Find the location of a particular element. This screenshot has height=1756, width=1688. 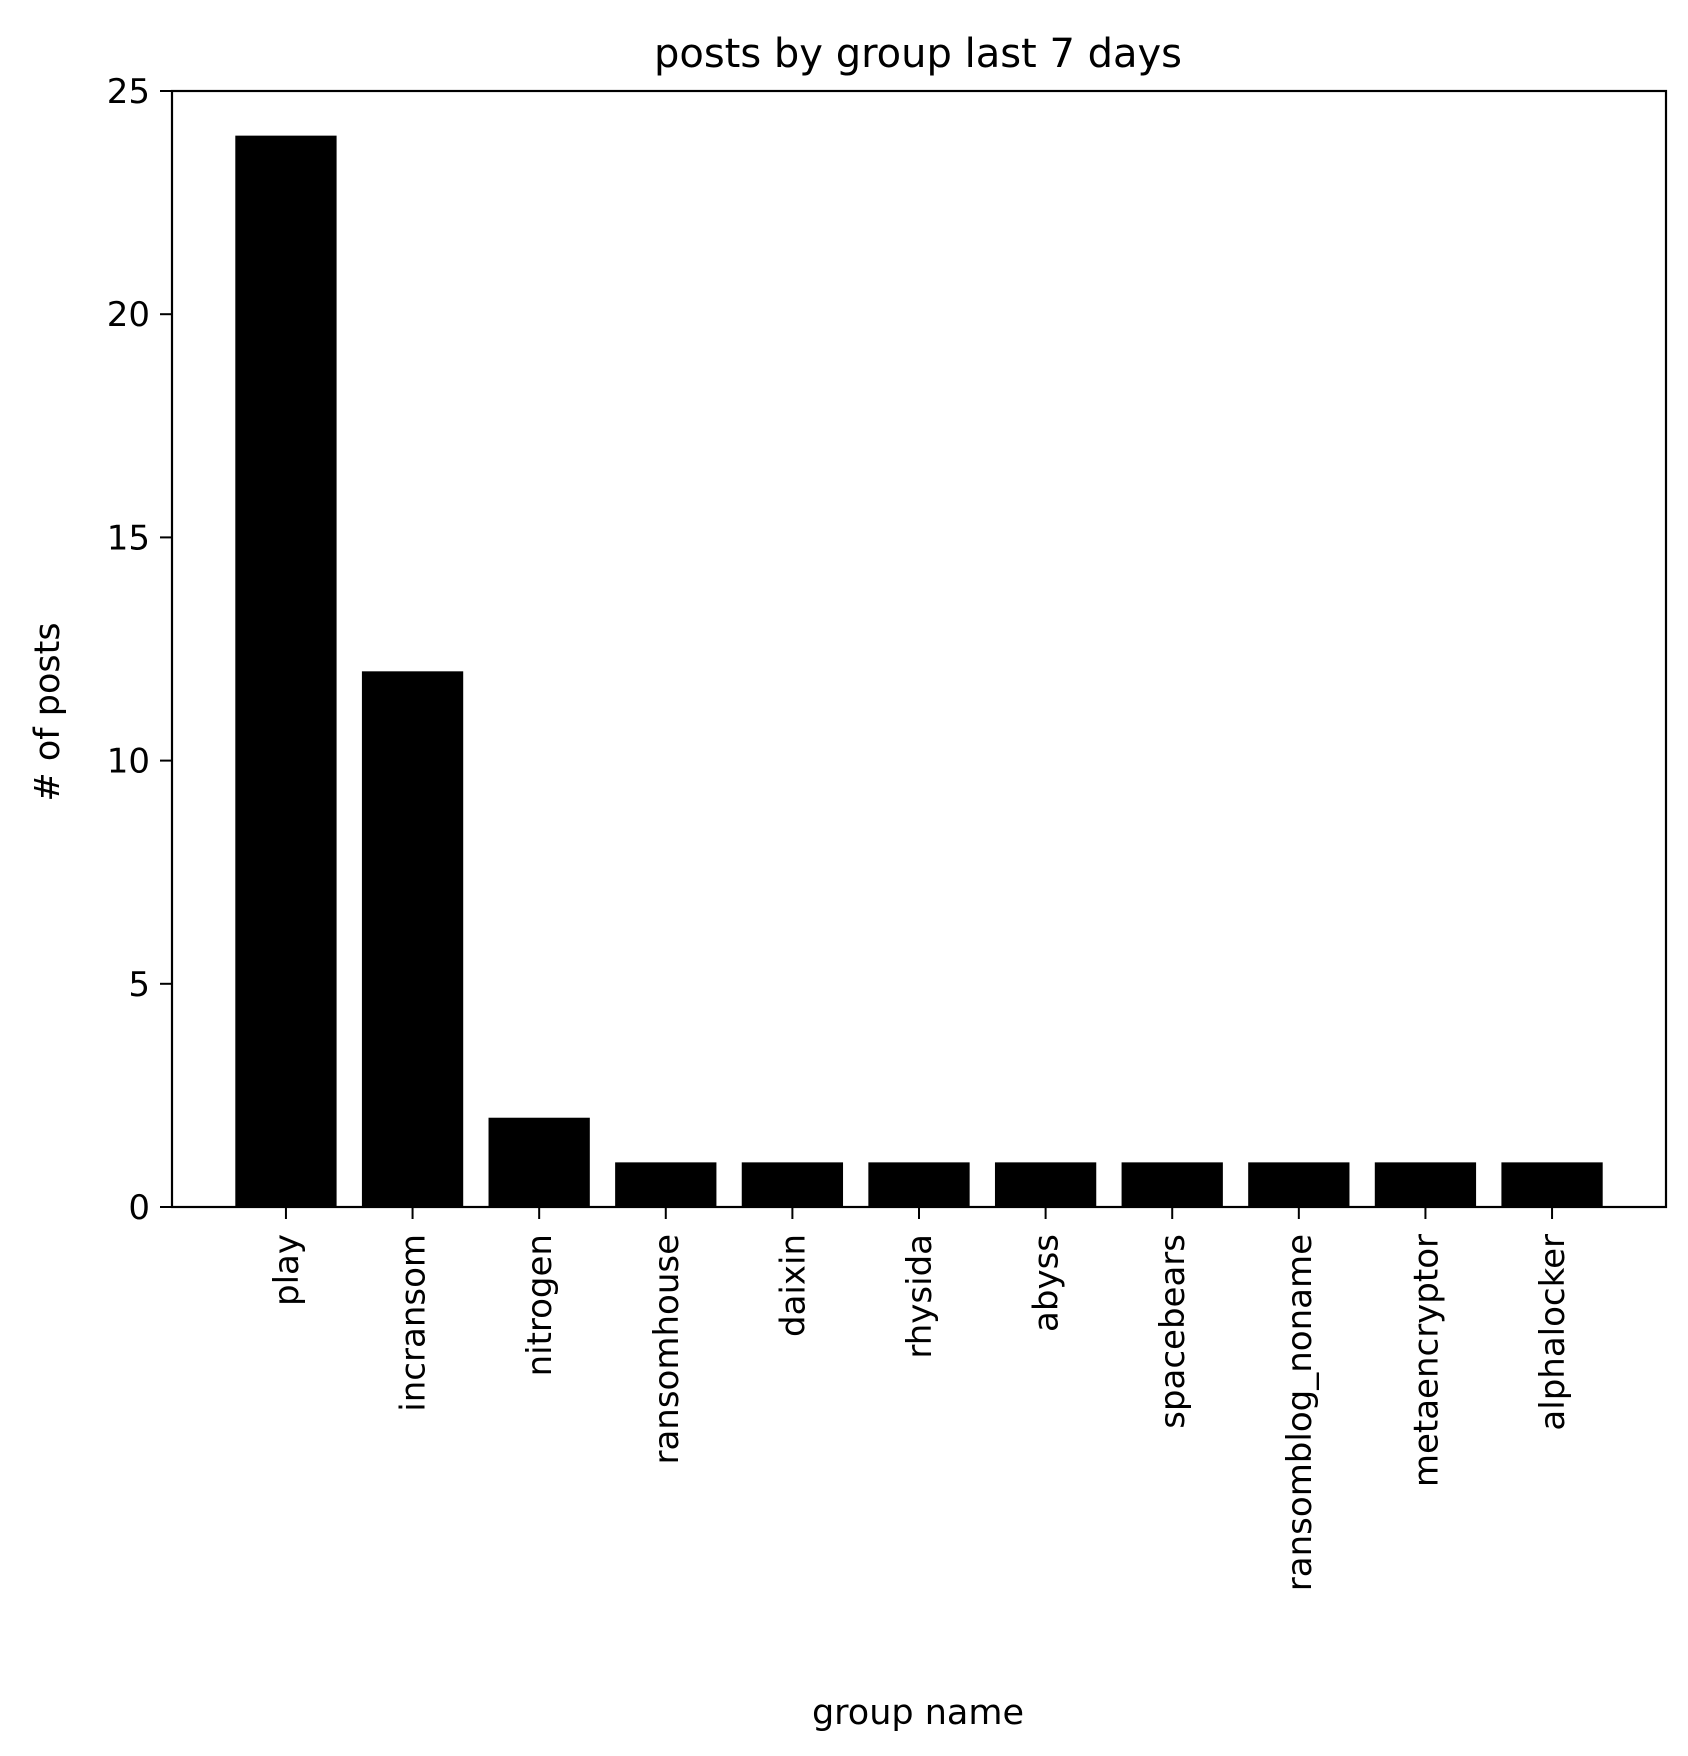

x-tick-label-rhysida: rhysida is located at coordinates (920, 1296).